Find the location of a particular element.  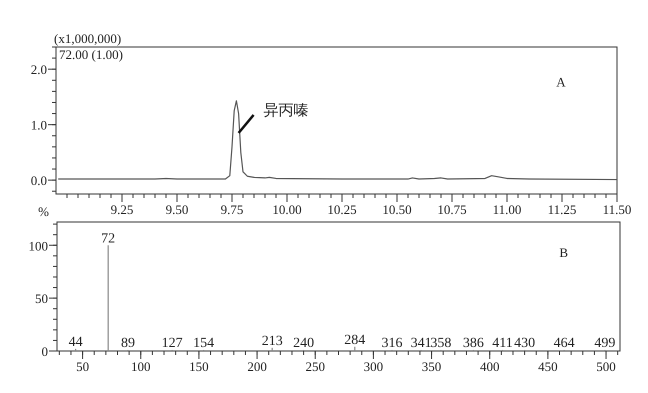

x-tick-label: 11.25 is located at coordinates (562, 209).